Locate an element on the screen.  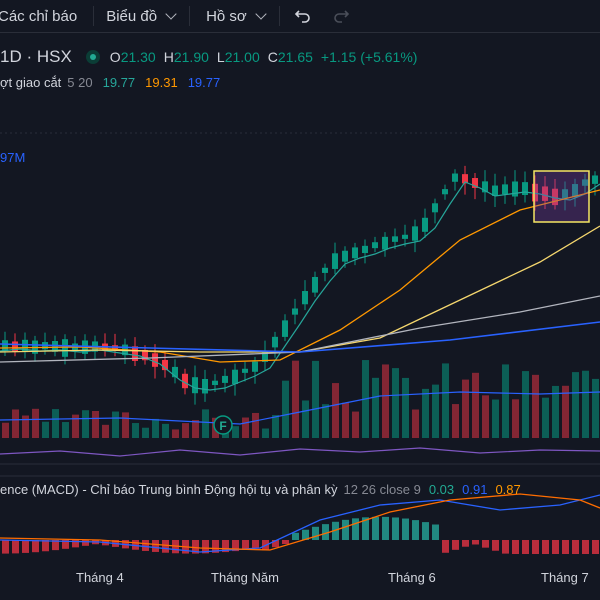
signal-line is located at coordinates (300, 522).